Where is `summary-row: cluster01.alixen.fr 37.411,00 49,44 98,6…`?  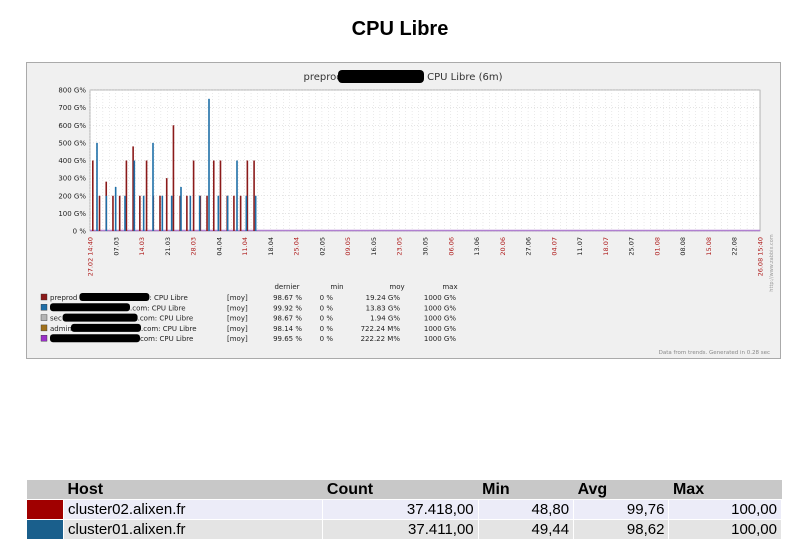 summary-row: cluster01.alixen.fr 37.411,00 49,44 98,6… is located at coordinates (404, 529).